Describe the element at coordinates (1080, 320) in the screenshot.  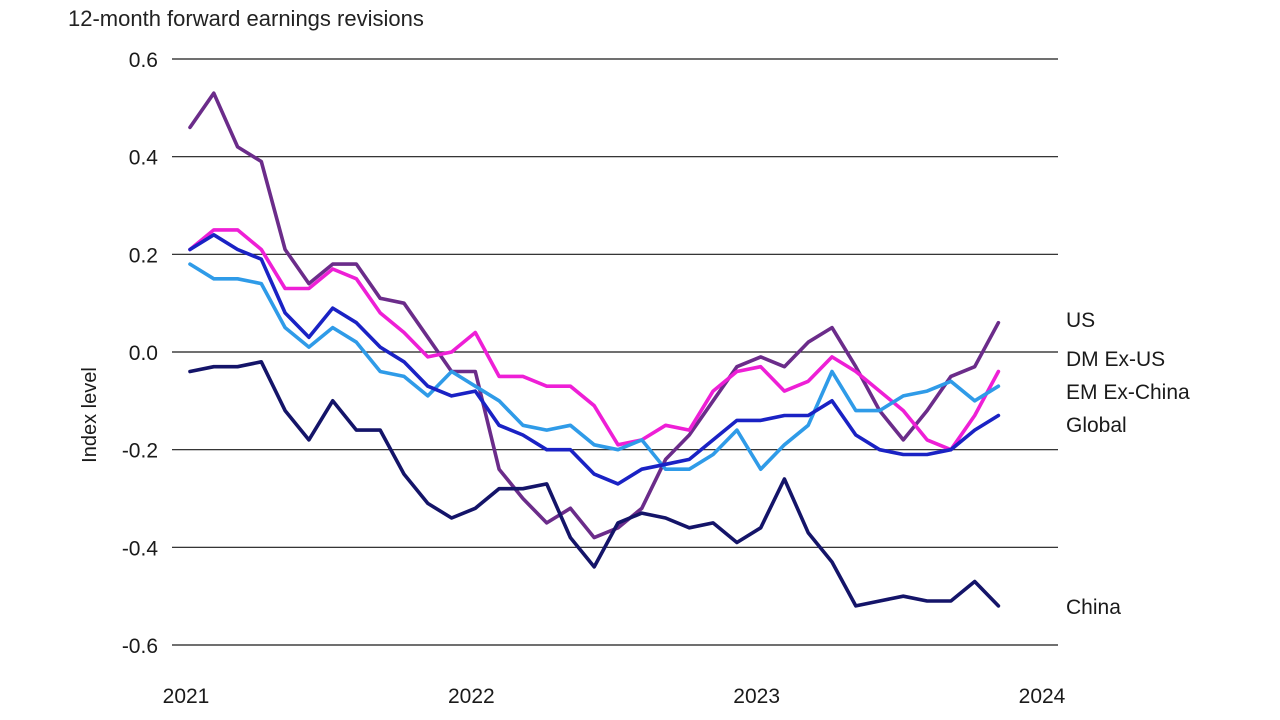
I see `series-label-us: US` at that location.